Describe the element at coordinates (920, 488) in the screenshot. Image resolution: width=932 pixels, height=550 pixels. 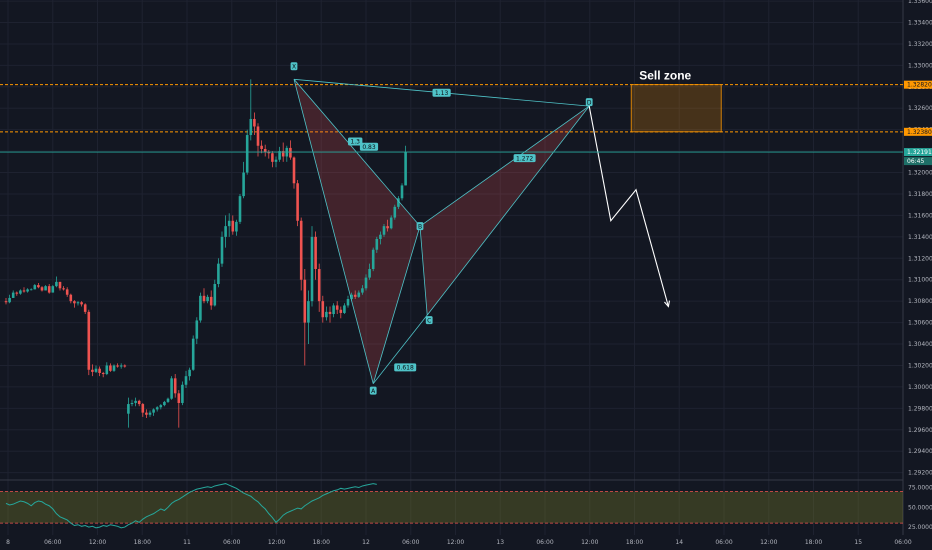
I see `rsi-tick-label: 75.0000` at that location.